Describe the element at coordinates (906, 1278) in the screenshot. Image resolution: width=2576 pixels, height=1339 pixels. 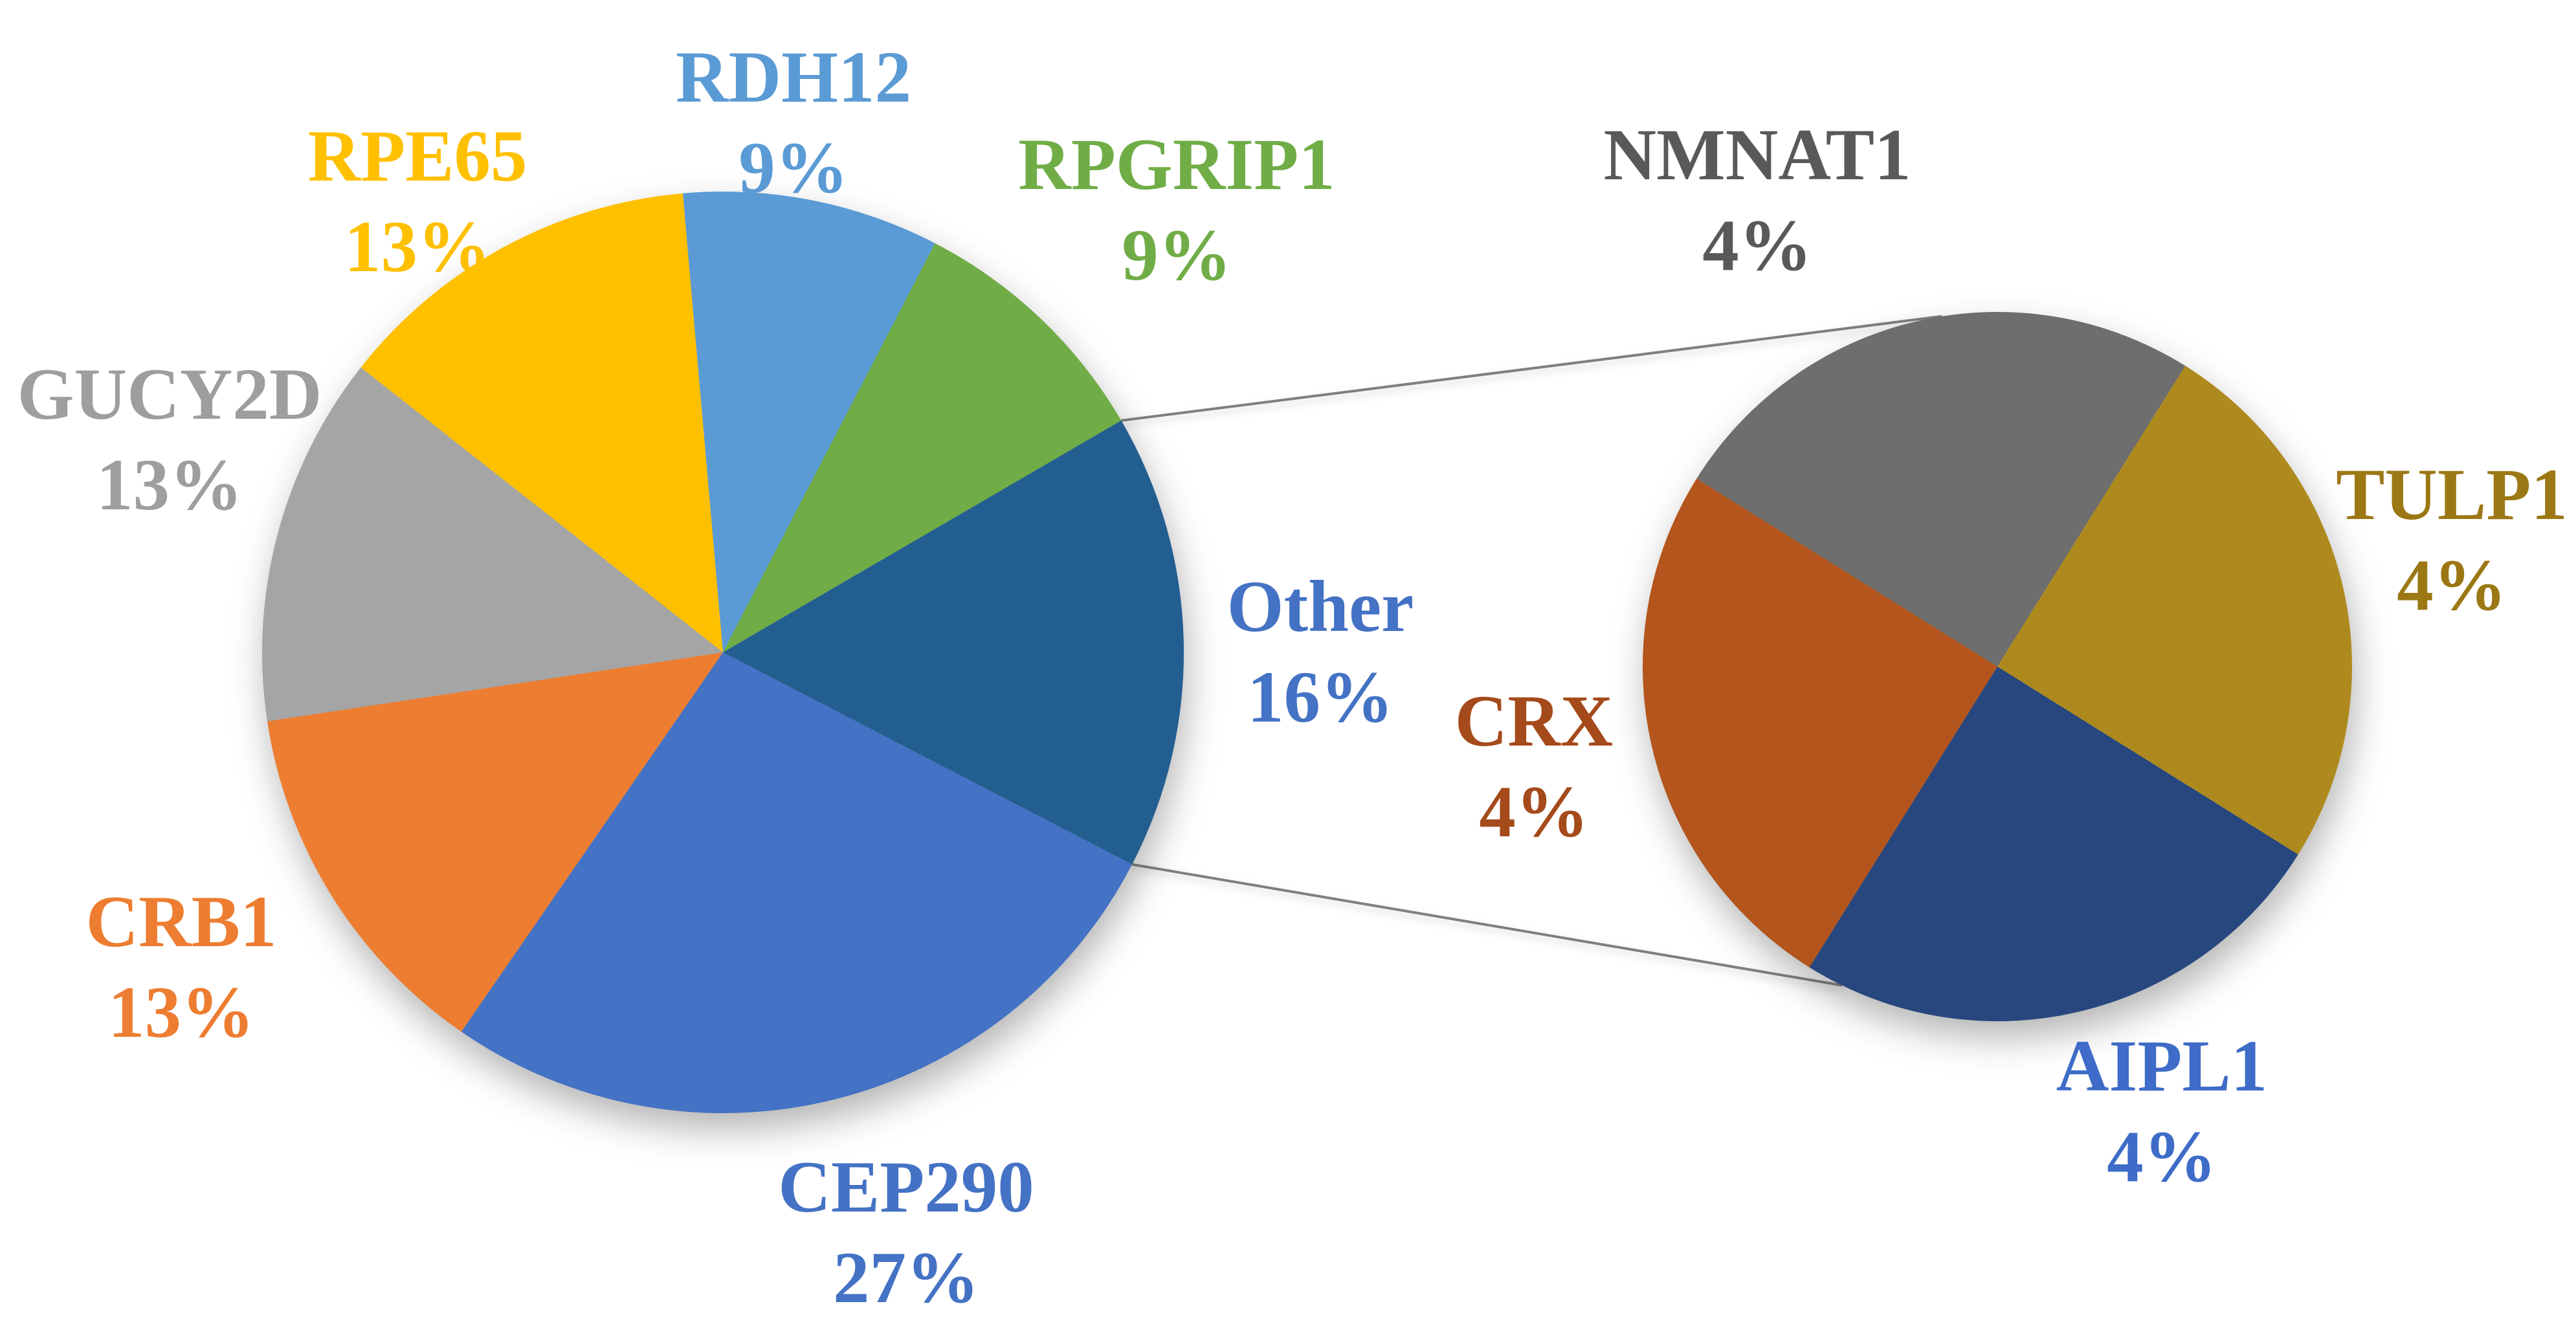
I see `label-cep290-pct: 27%` at that location.